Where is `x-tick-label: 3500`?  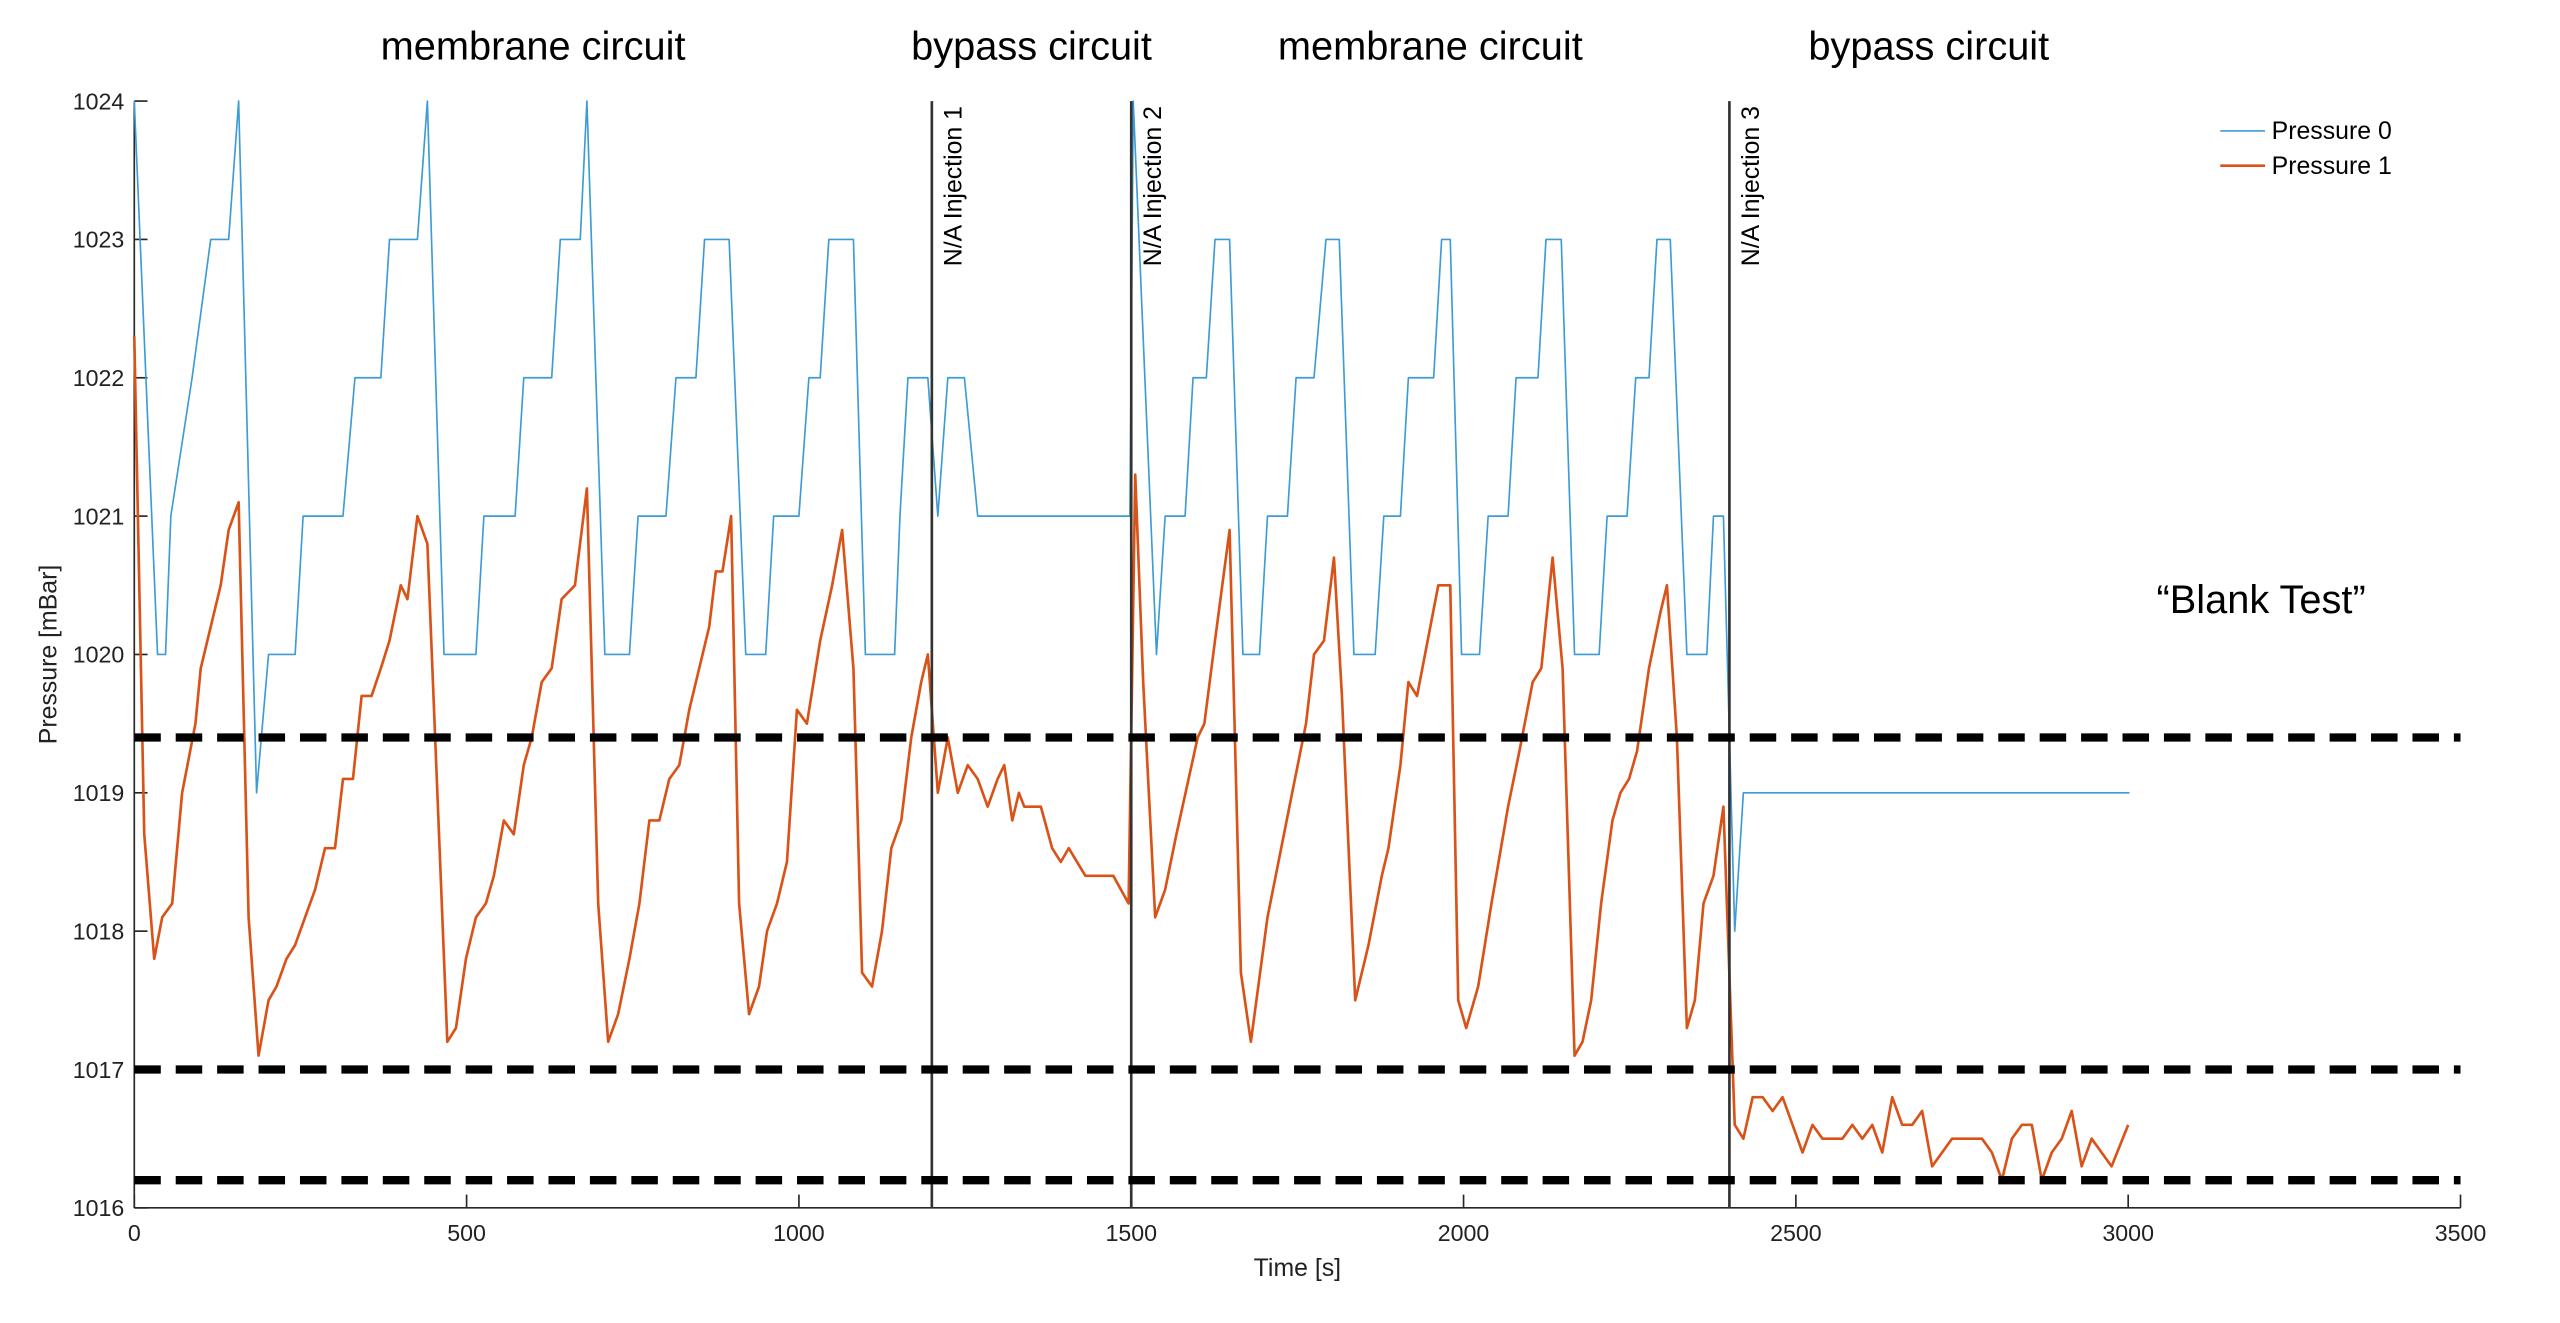
x-tick-label: 3500 is located at coordinates (2461, 1233).